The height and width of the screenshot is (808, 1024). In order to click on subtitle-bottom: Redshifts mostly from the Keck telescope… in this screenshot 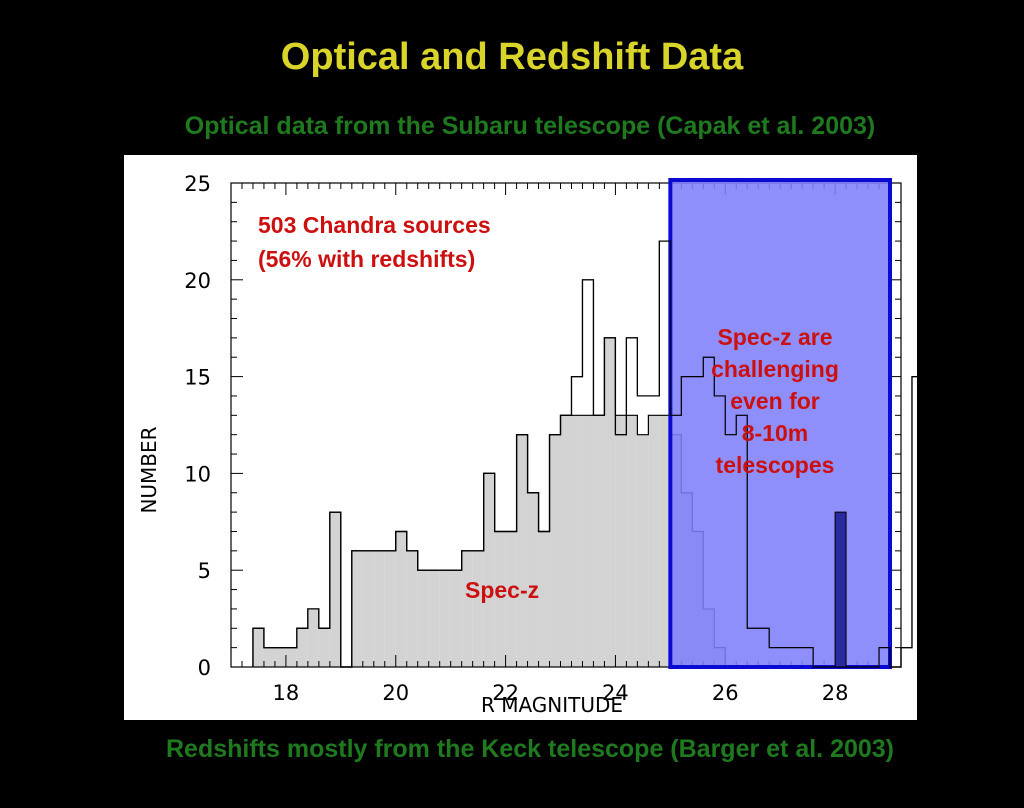, I will do `click(530, 749)`.